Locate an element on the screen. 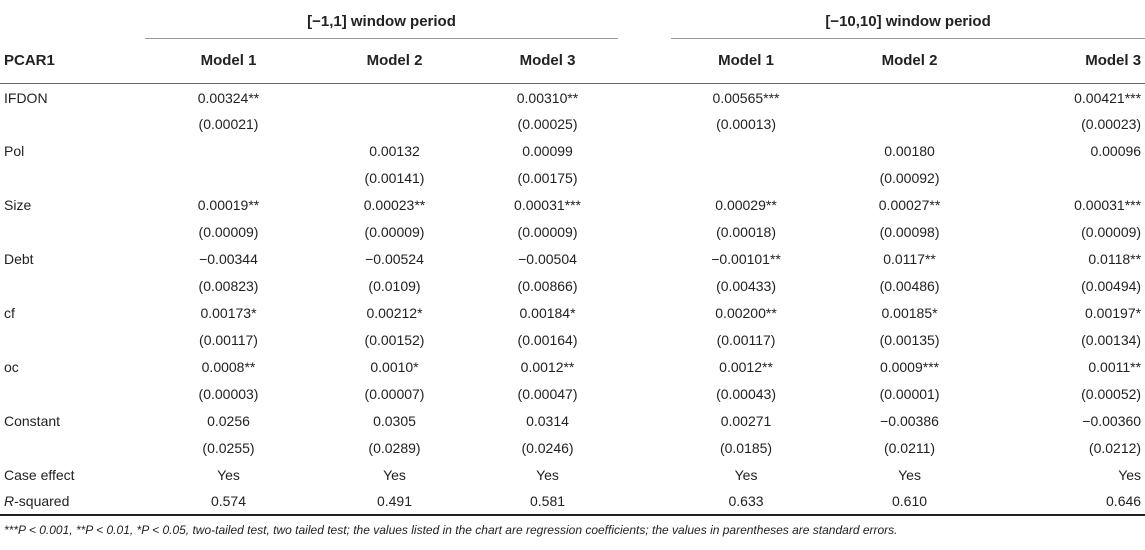  table-cell: −0.00524 is located at coordinates (394, 258).